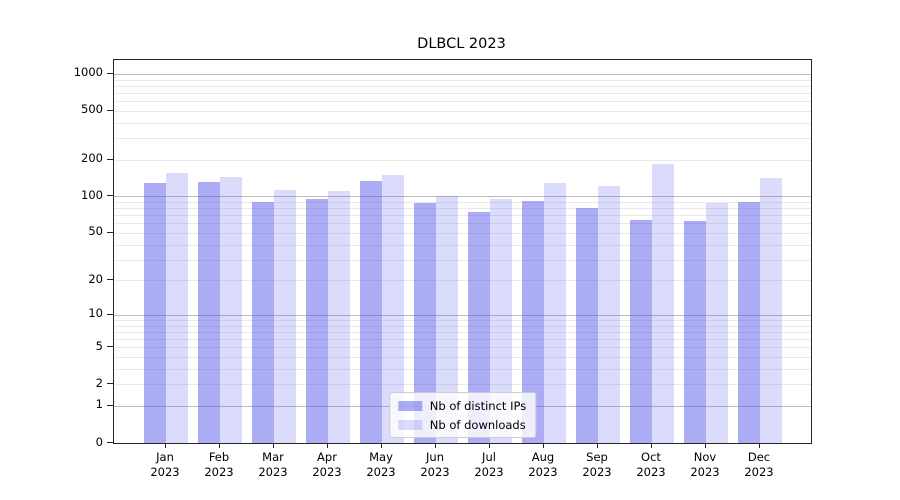 This screenshot has height=500, width=900. Describe the element at coordinates (273, 464) in the screenshot. I see `x-tick-label: Mar 2023` at that location.